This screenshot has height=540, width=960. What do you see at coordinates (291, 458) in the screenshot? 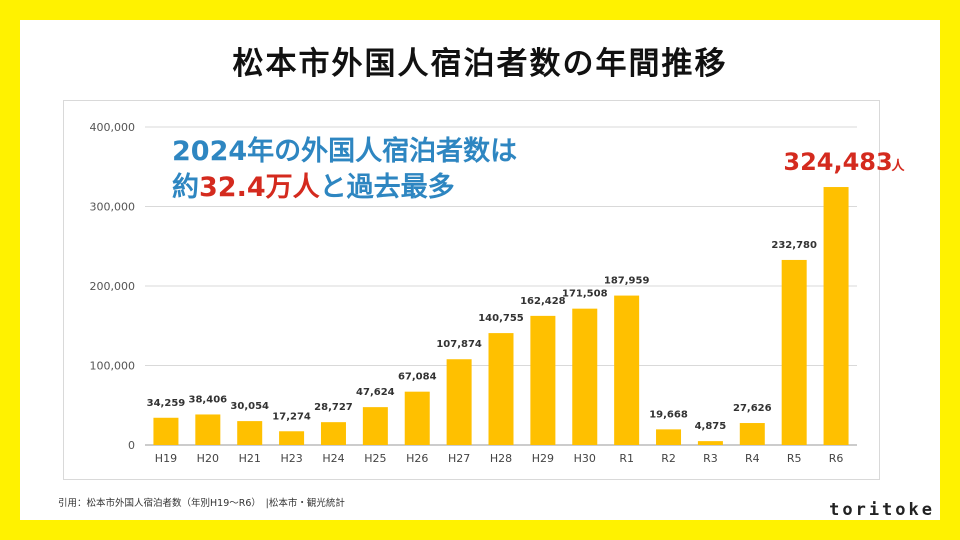
I see `x-tick-label: H23` at bounding box center [291, 458].